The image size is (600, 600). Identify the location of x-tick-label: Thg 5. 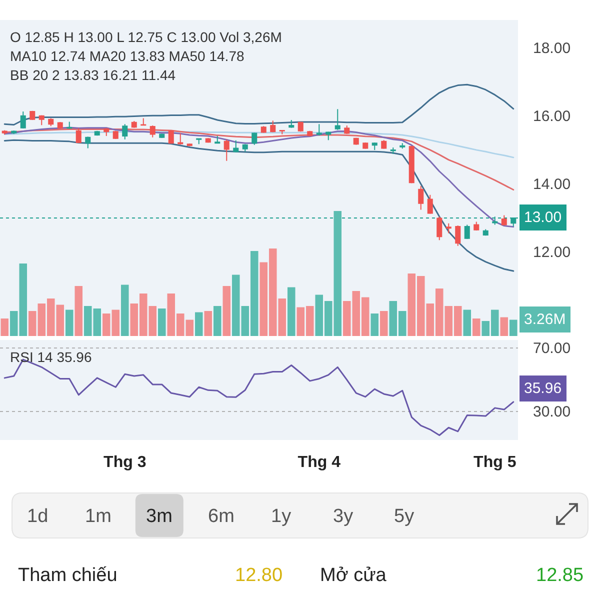
(495, 462).